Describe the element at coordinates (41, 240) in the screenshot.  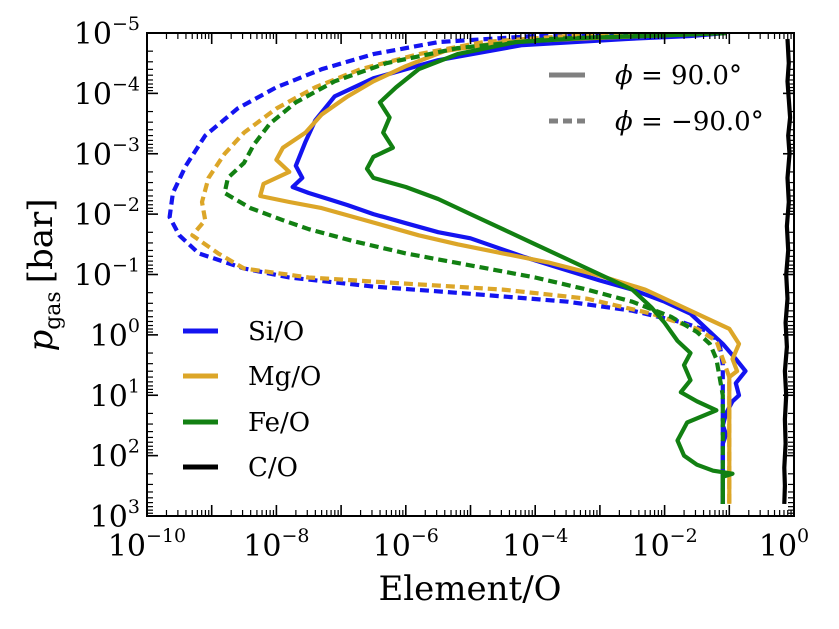
I see `y-axis-title-unit: [bar]` at that location.